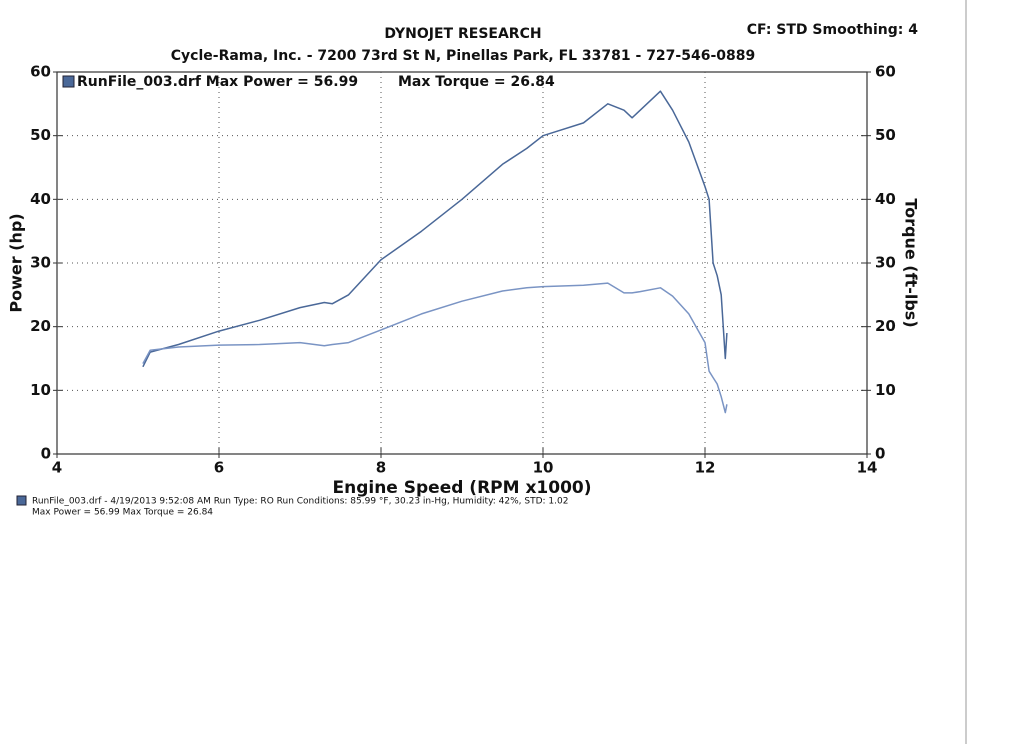  Describe the element at coordinates (832, 30) in the screenshot. I see `settings: CF: STD Smoothing: 4` at that location.